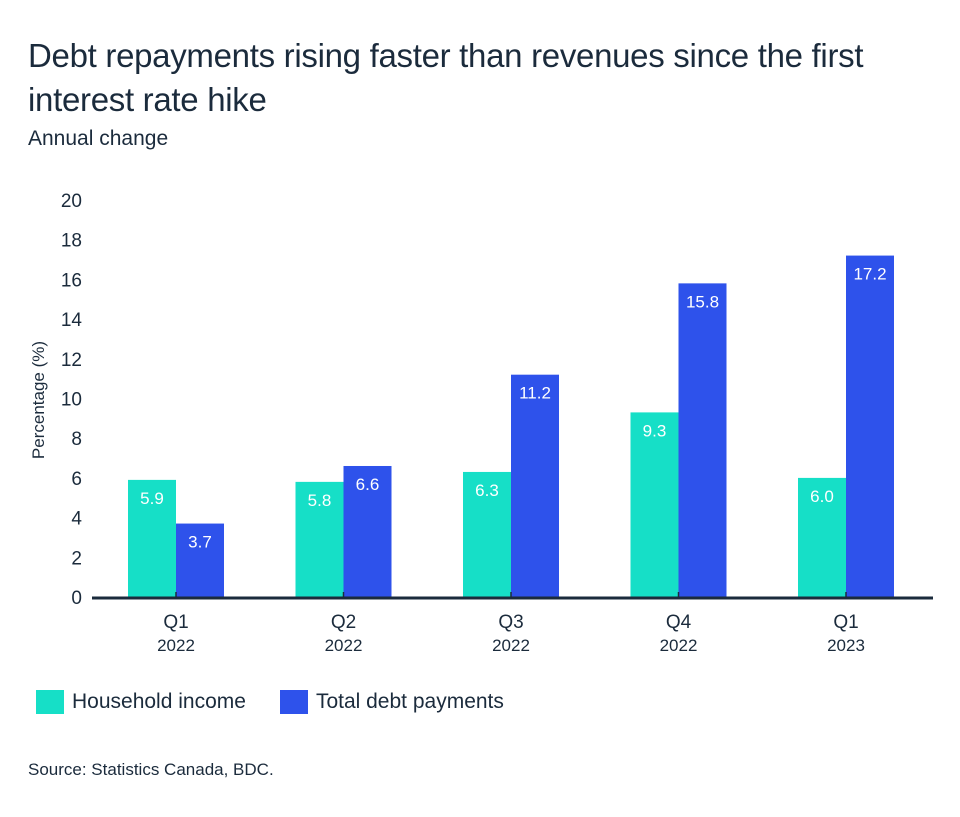 The width and height of the screenshot is (960, 817). I want to click on y-tick-label: 6, so click(76, 479).